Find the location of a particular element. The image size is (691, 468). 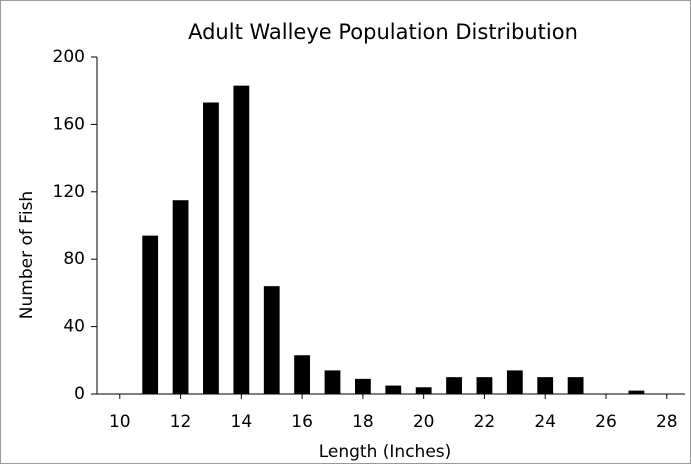

x-axis-label: Length (Inches) is located at coordinates (385, 452).